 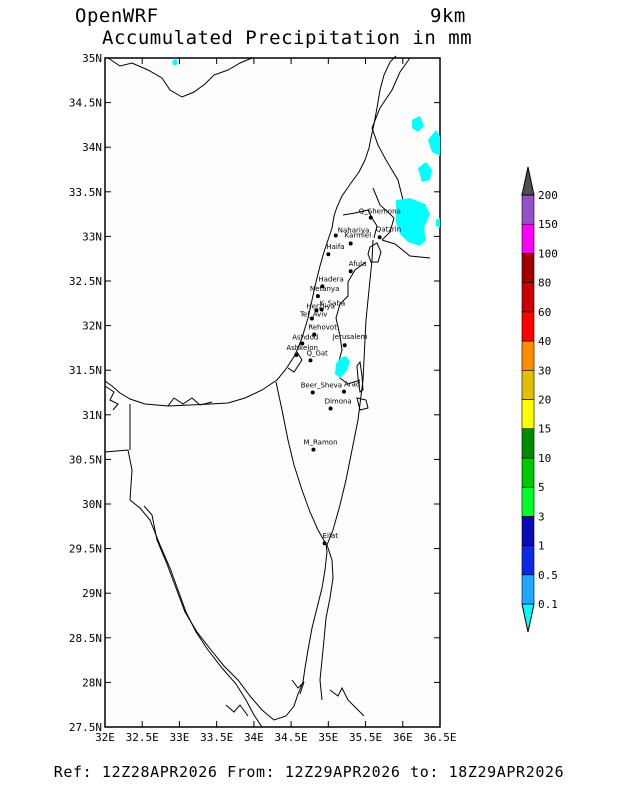 What do you see at coordinates (338, 402) in the screenshot?
I see `city-label: Dimona` at bounding box center [338, 402].